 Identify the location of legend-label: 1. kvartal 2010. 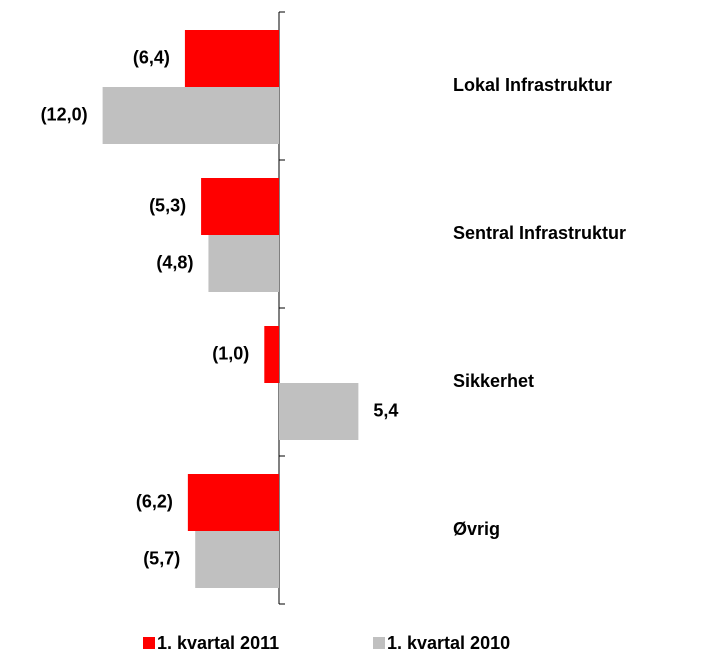
(448, 643).